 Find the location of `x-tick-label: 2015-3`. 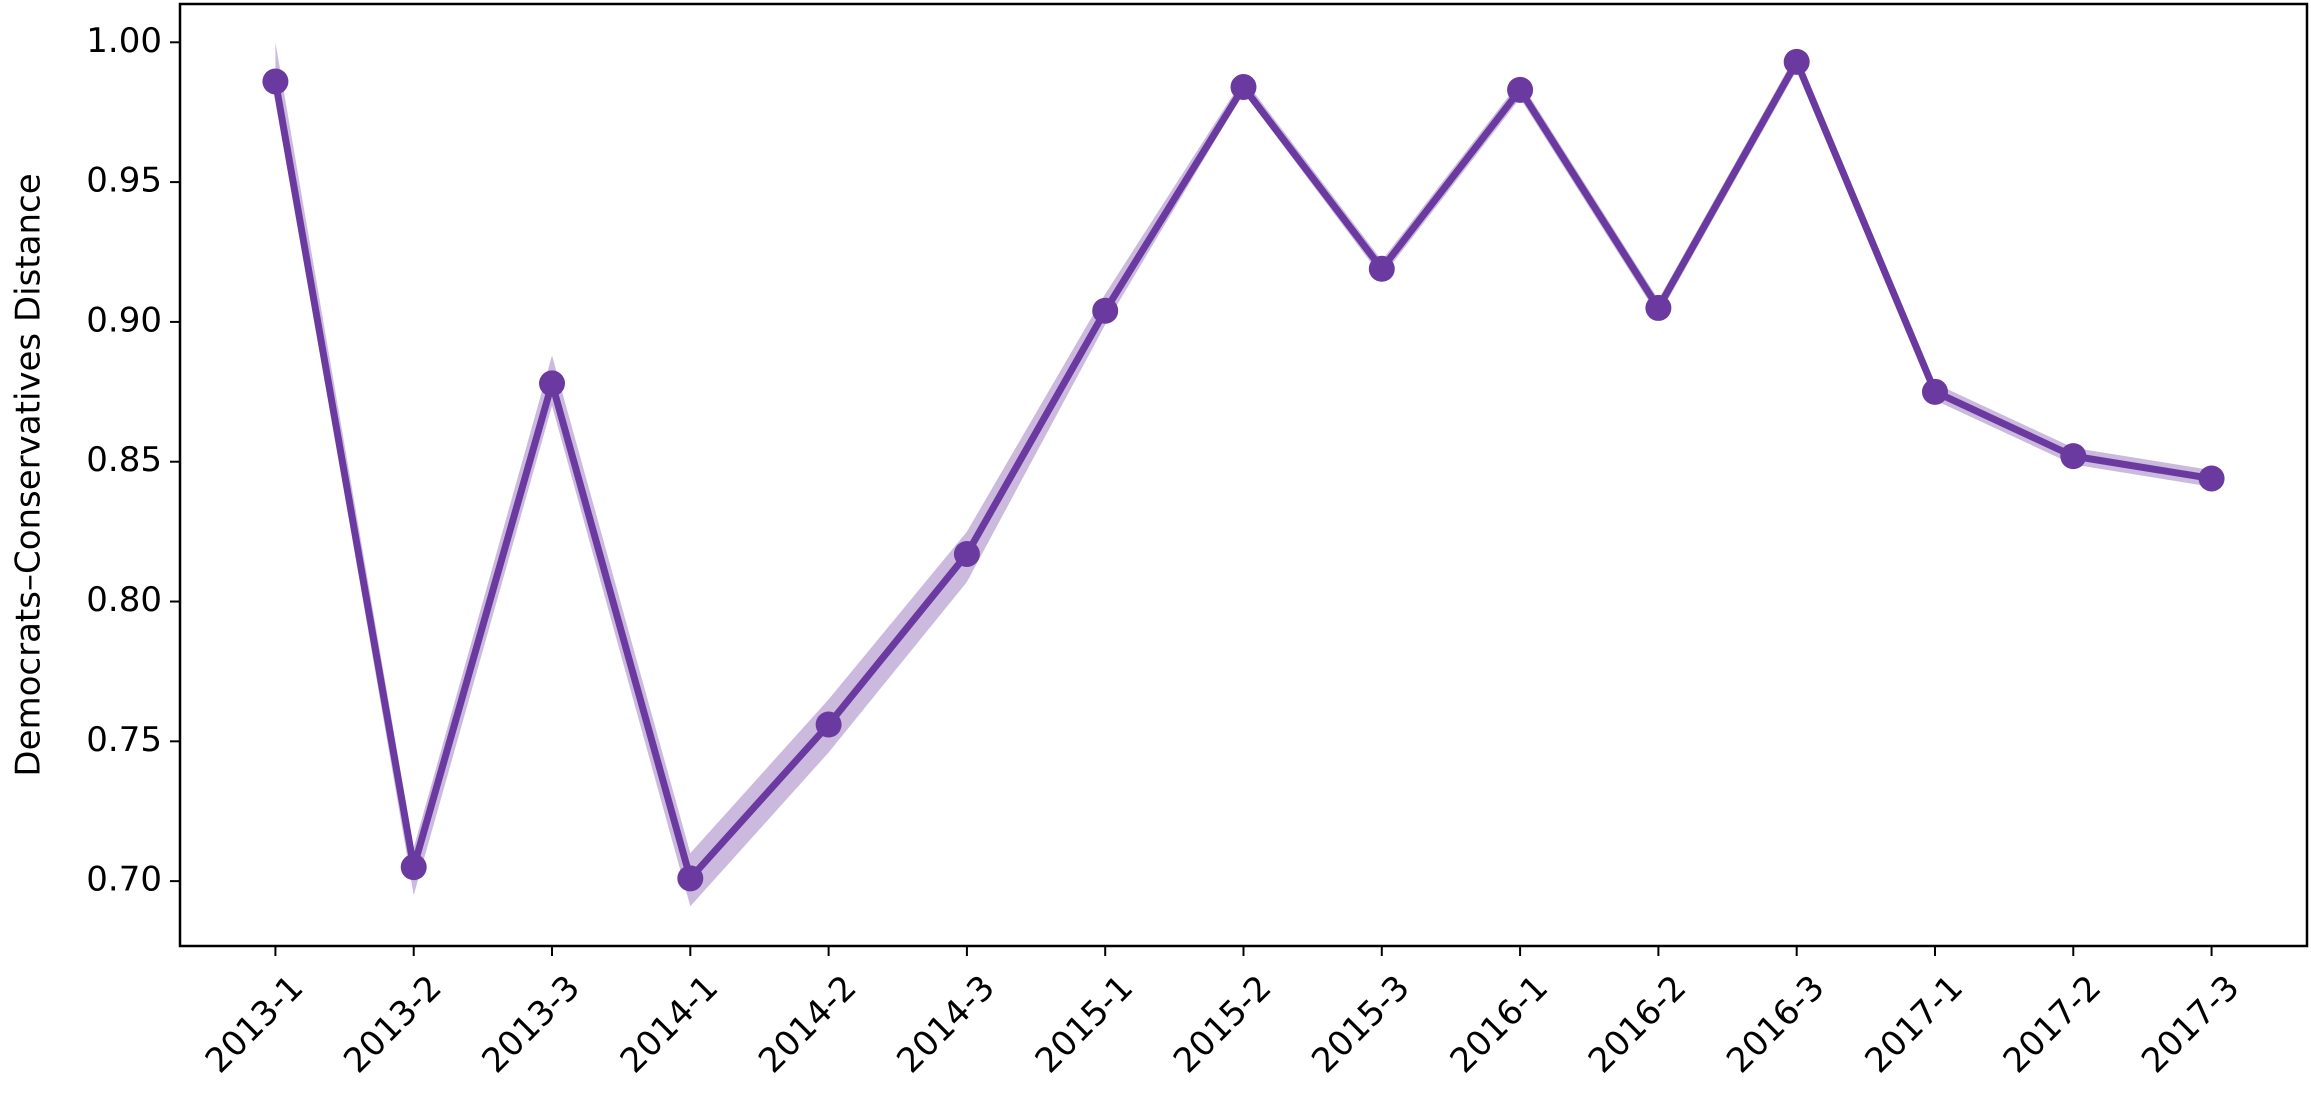

x-tick-label: 2015-3 is located at coordinates (1360, 1024).